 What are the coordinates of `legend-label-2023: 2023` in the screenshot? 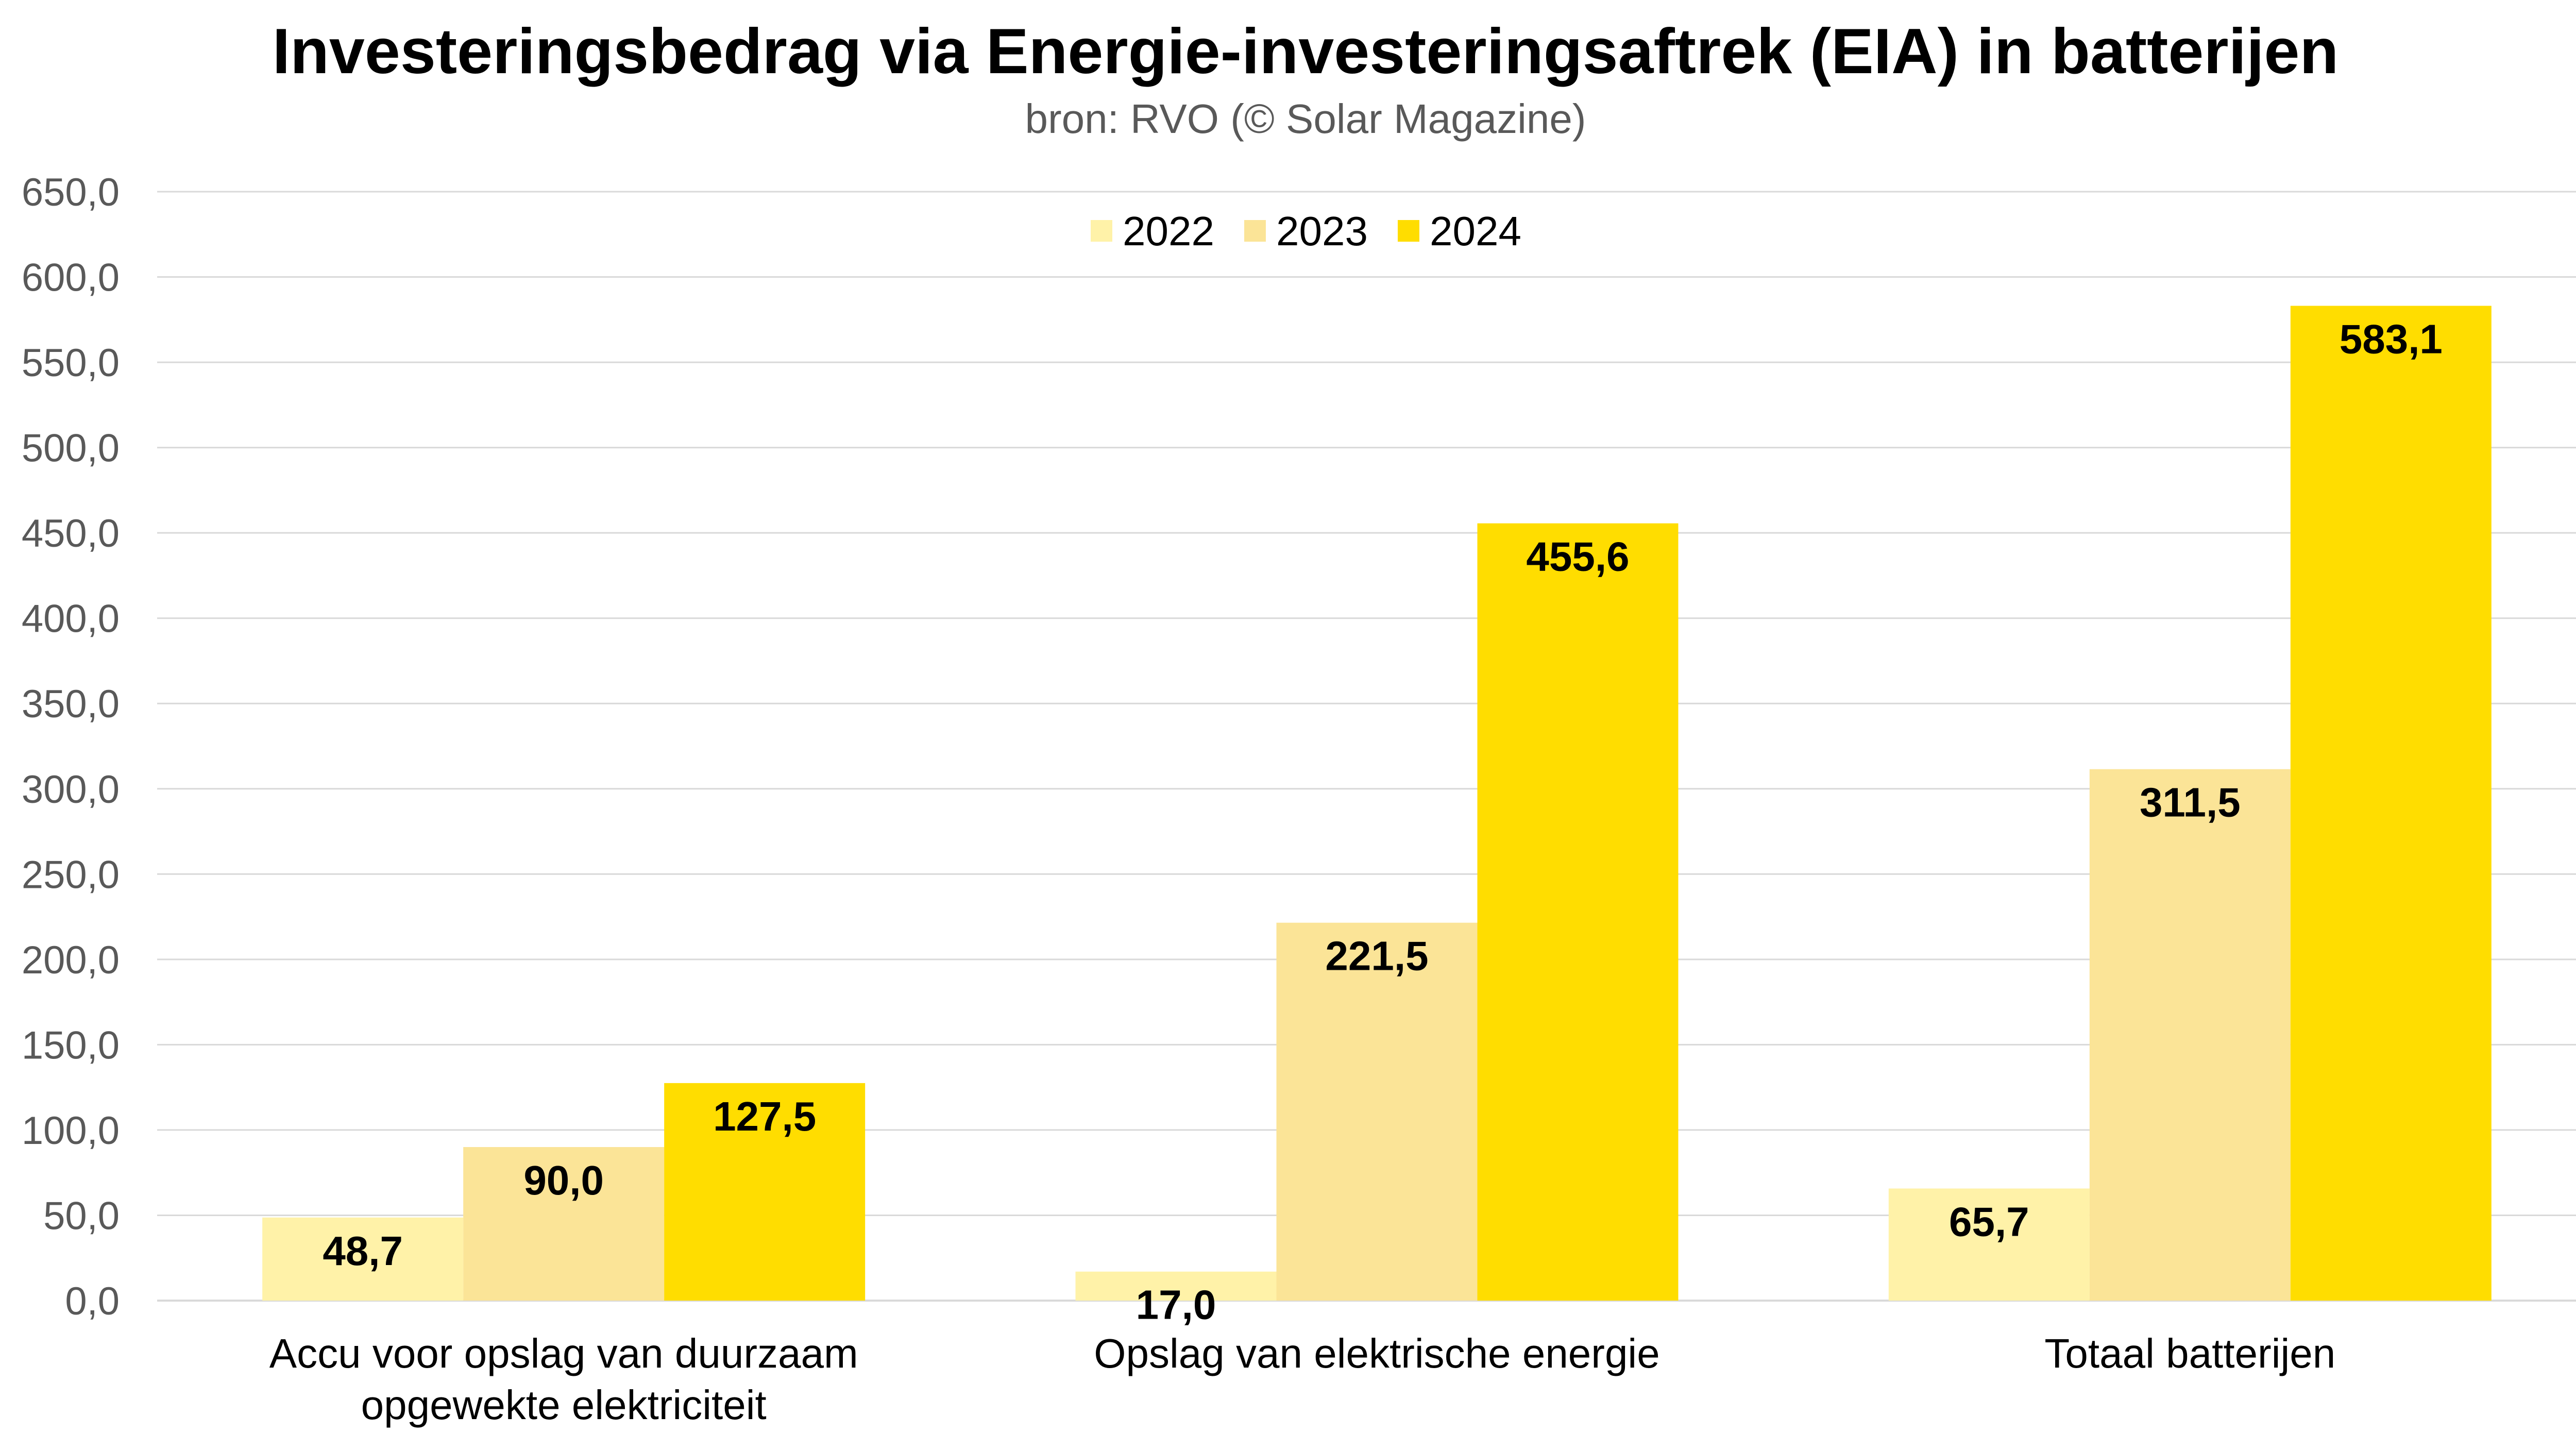 It's located at (1322, 231).